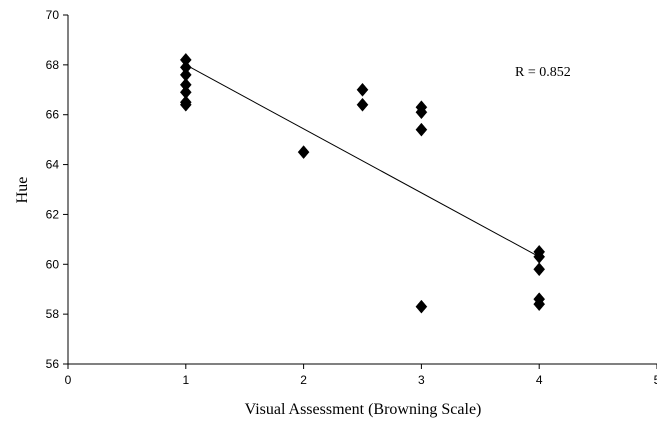  Describe the element at coordinates (53, 364) in the screenshot. I see `y-tick-label: 56` at that location.